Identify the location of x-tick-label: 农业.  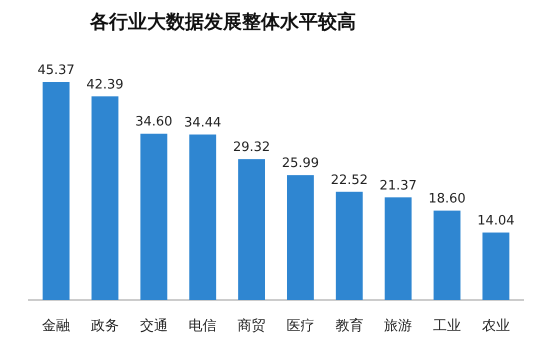
(496, 326).